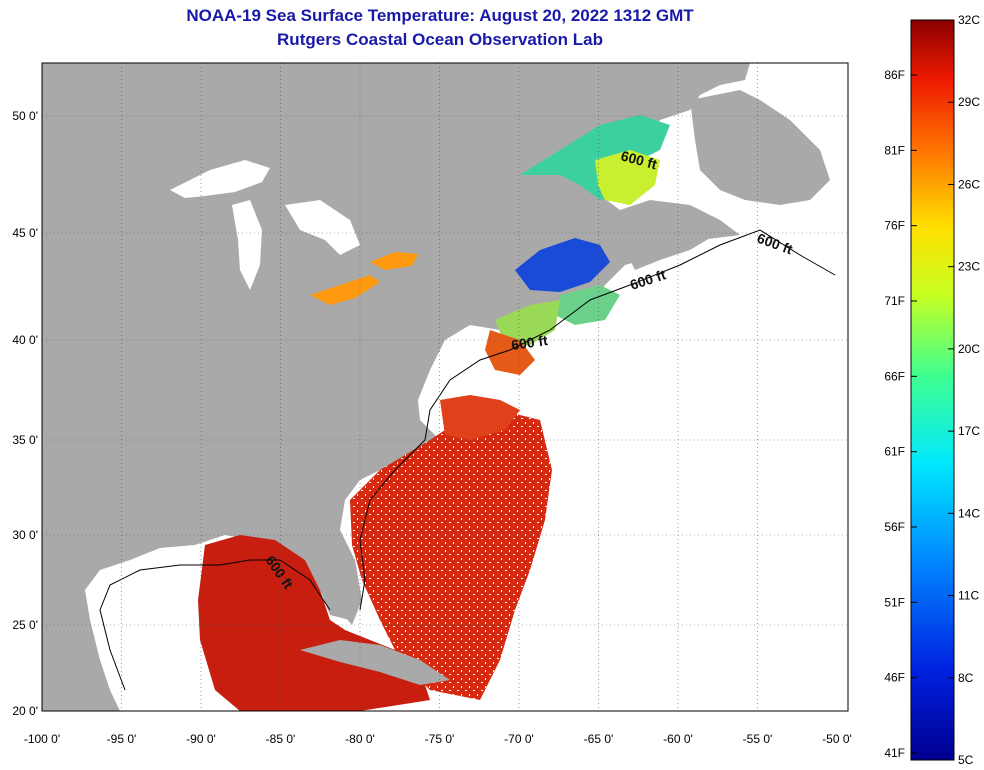 The height and width of the screenshot is (770, 984). I want to click on colorbar-ticks, so click(932, 390).